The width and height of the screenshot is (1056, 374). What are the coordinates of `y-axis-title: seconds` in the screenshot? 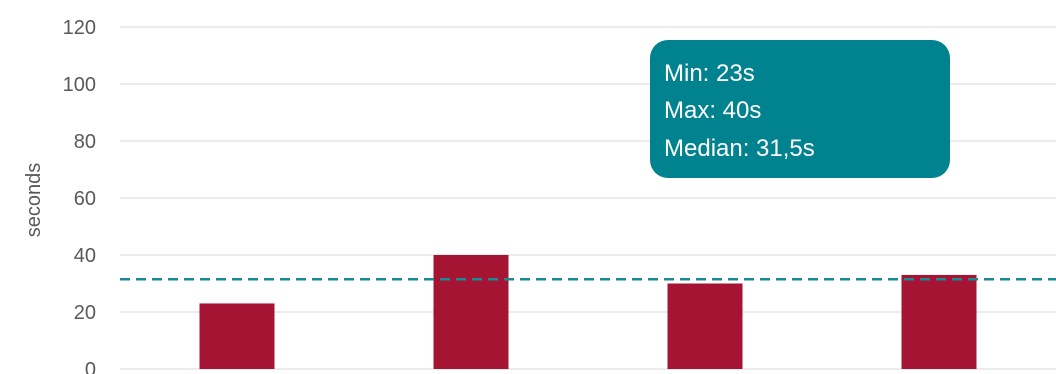 It's located at (34, 200).